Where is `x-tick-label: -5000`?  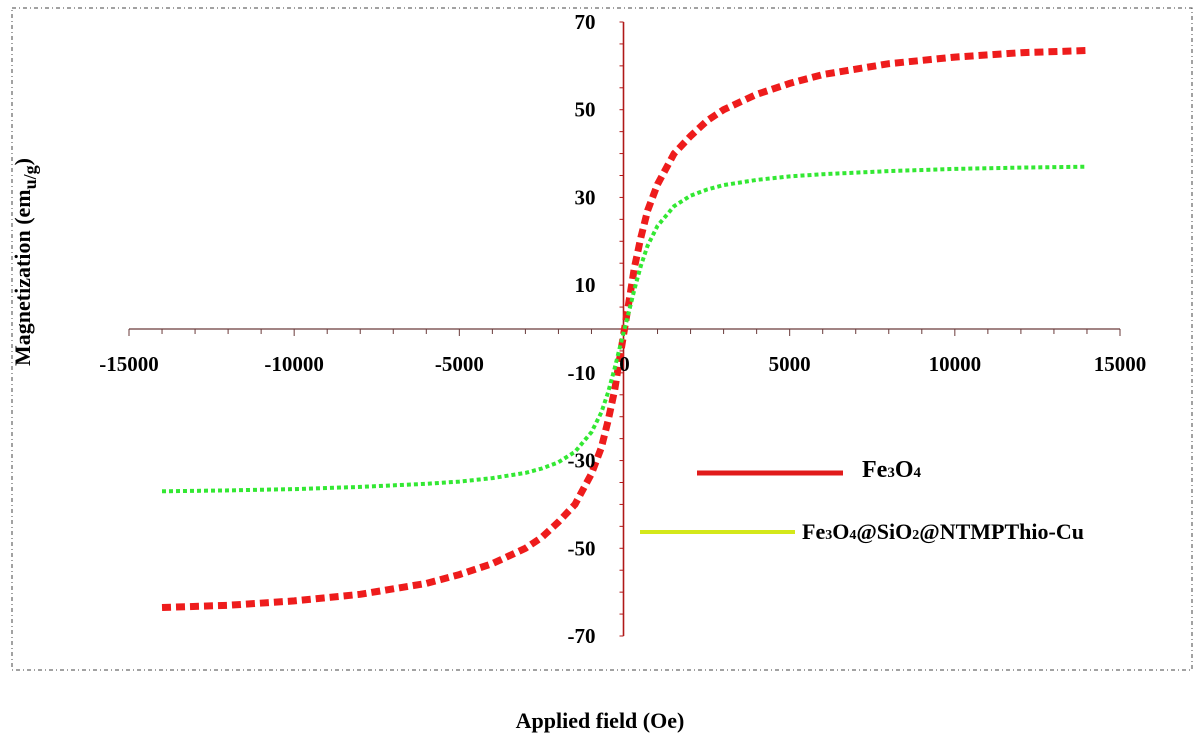 x-tick-label: -5000 is located at coordinates (459, 364).